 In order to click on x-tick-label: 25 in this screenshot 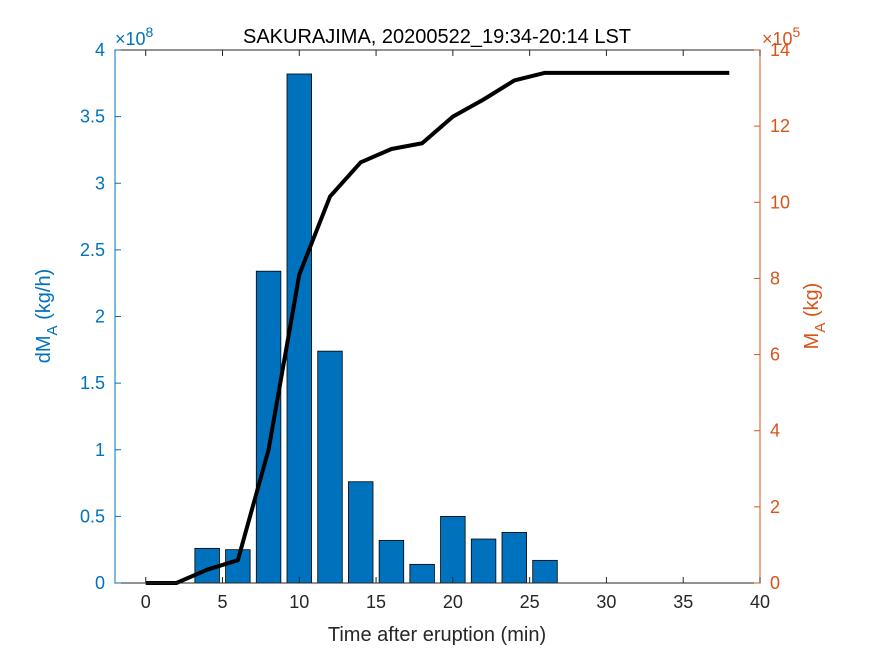, I will do `click(530, 602)`.